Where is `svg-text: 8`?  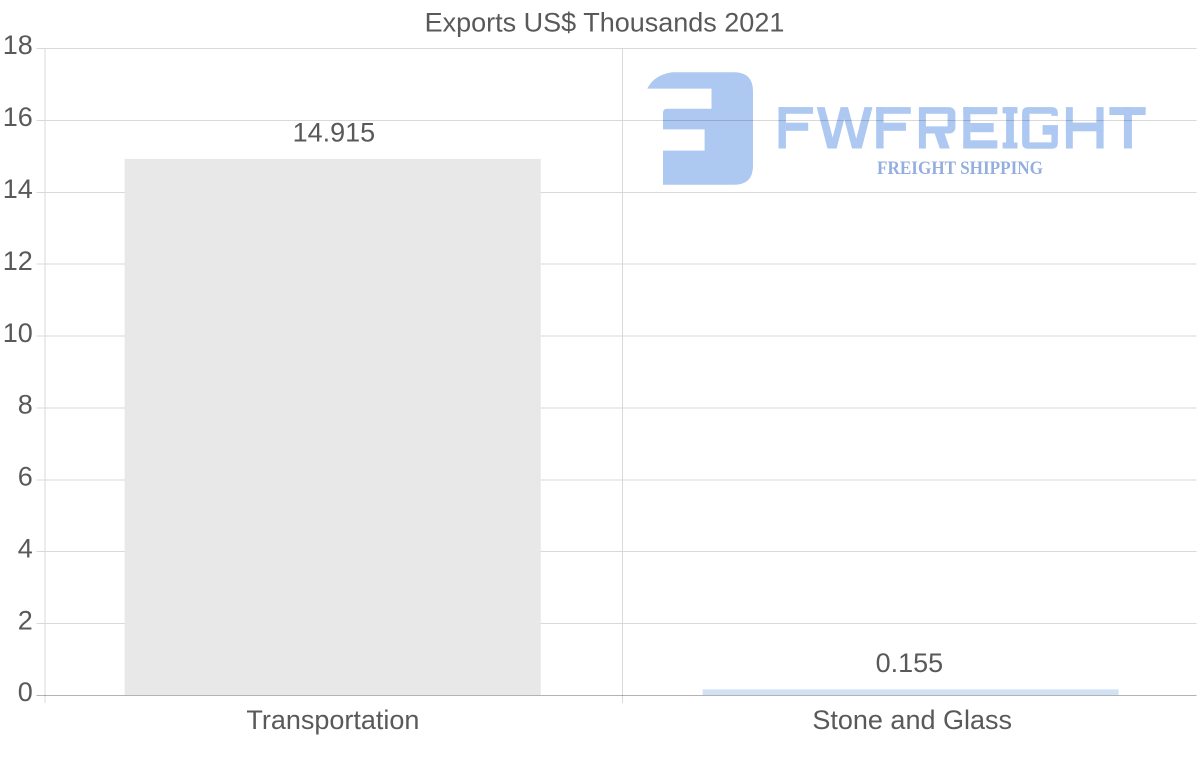 svg-text: 8 is located at coordinates (25, 405).